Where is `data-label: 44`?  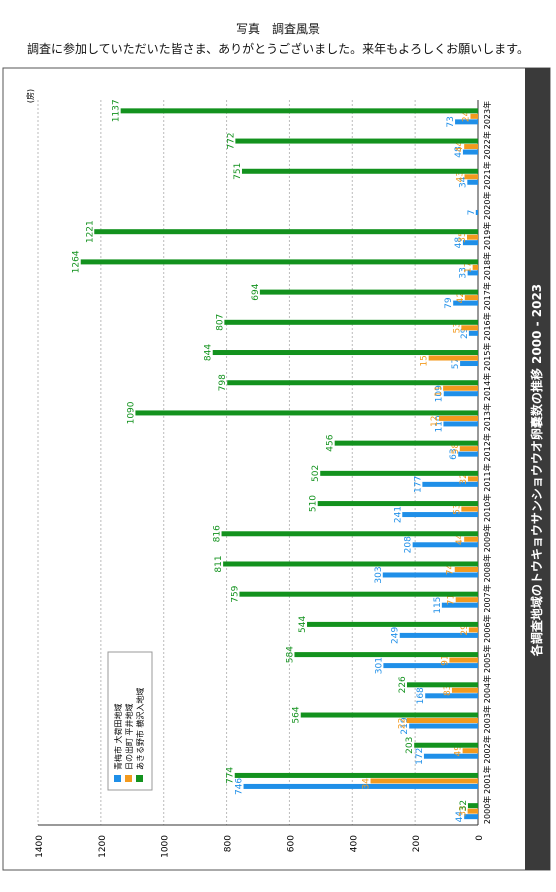
data-label: 44 is located at coordinates (460, 539).